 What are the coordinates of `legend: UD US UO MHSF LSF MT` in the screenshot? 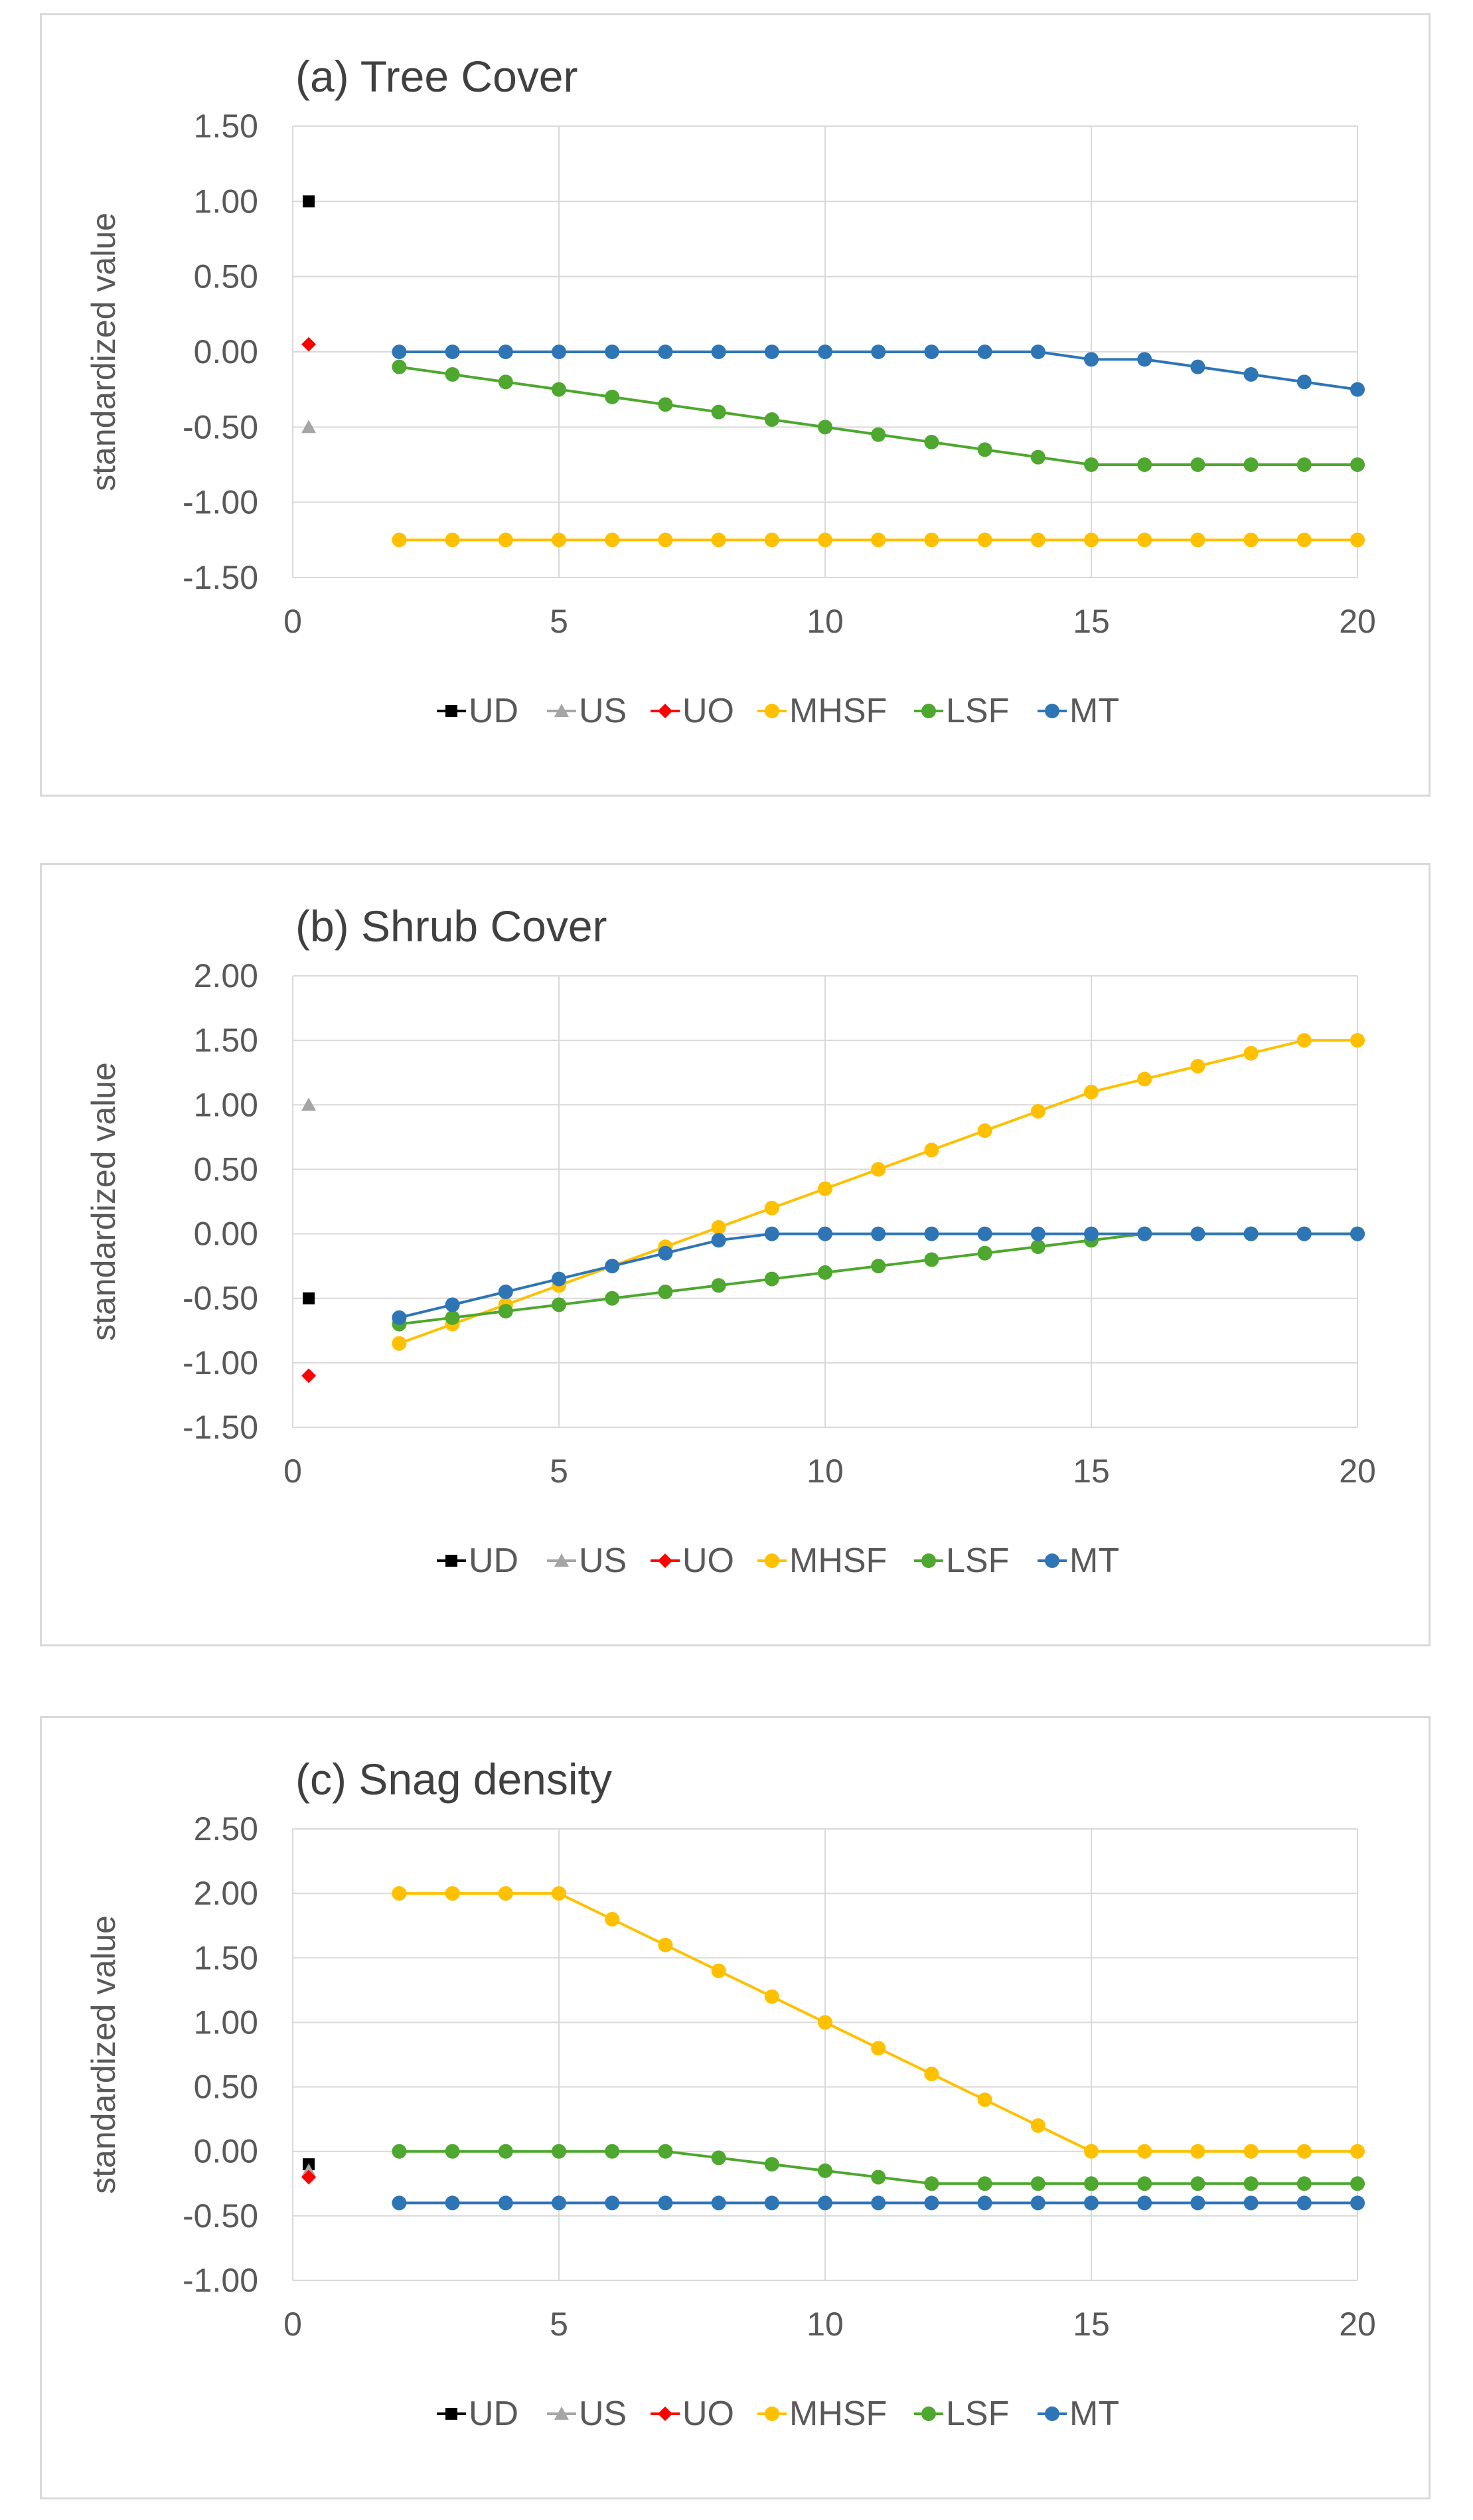 It's located at (778, 711).